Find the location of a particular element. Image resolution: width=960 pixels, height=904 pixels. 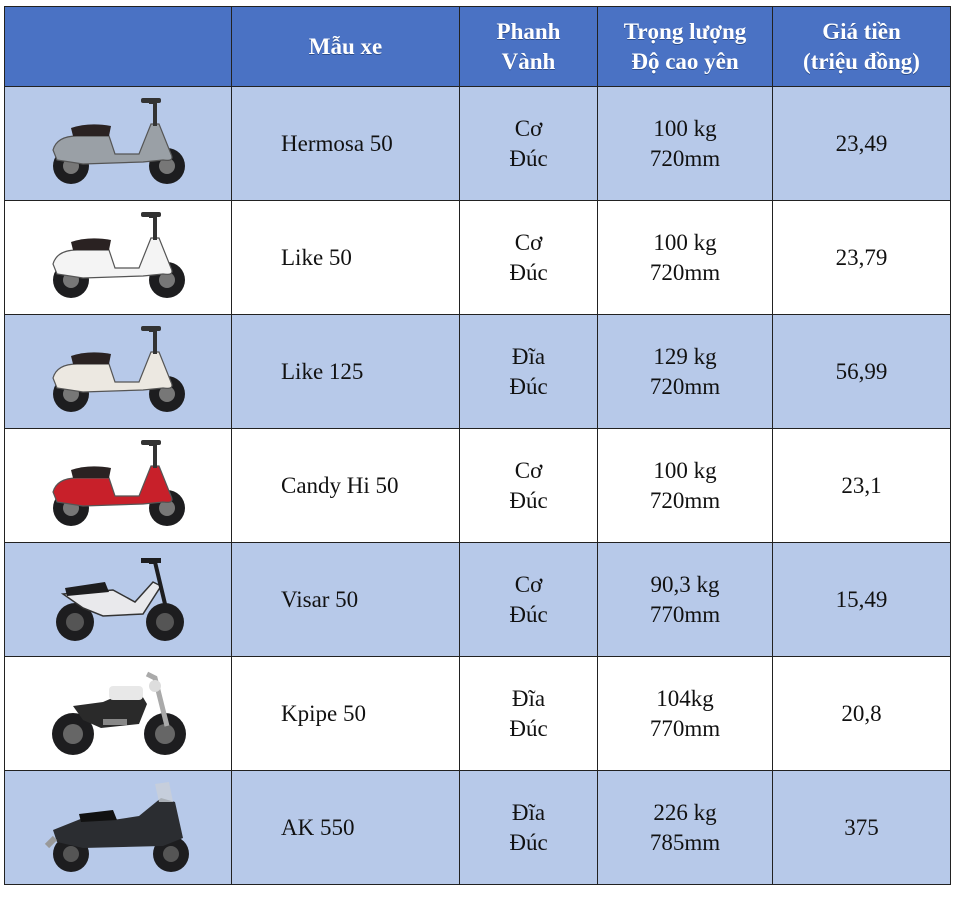

table-row: Visar 50 Cơ Đúc 90,3 kg 770mm 15,49 is located at coordinates (477, 599).